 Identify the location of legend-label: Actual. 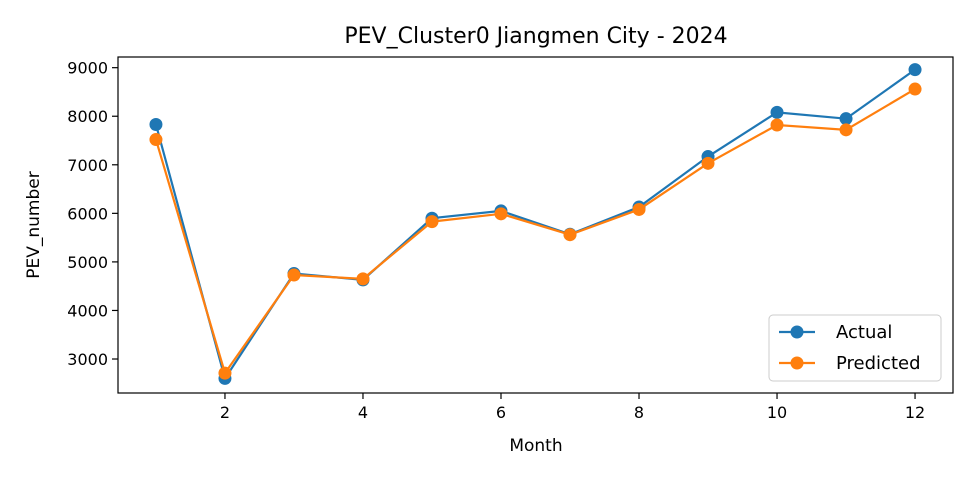
(864, 332).